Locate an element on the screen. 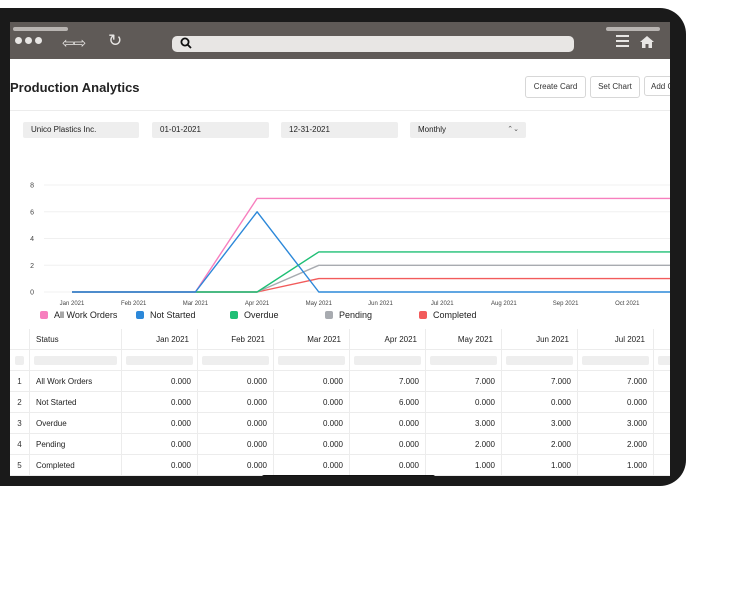 Image resolution: width=750 pixels, height=600 pixels. window-controls is located at coordinates (28, 40).